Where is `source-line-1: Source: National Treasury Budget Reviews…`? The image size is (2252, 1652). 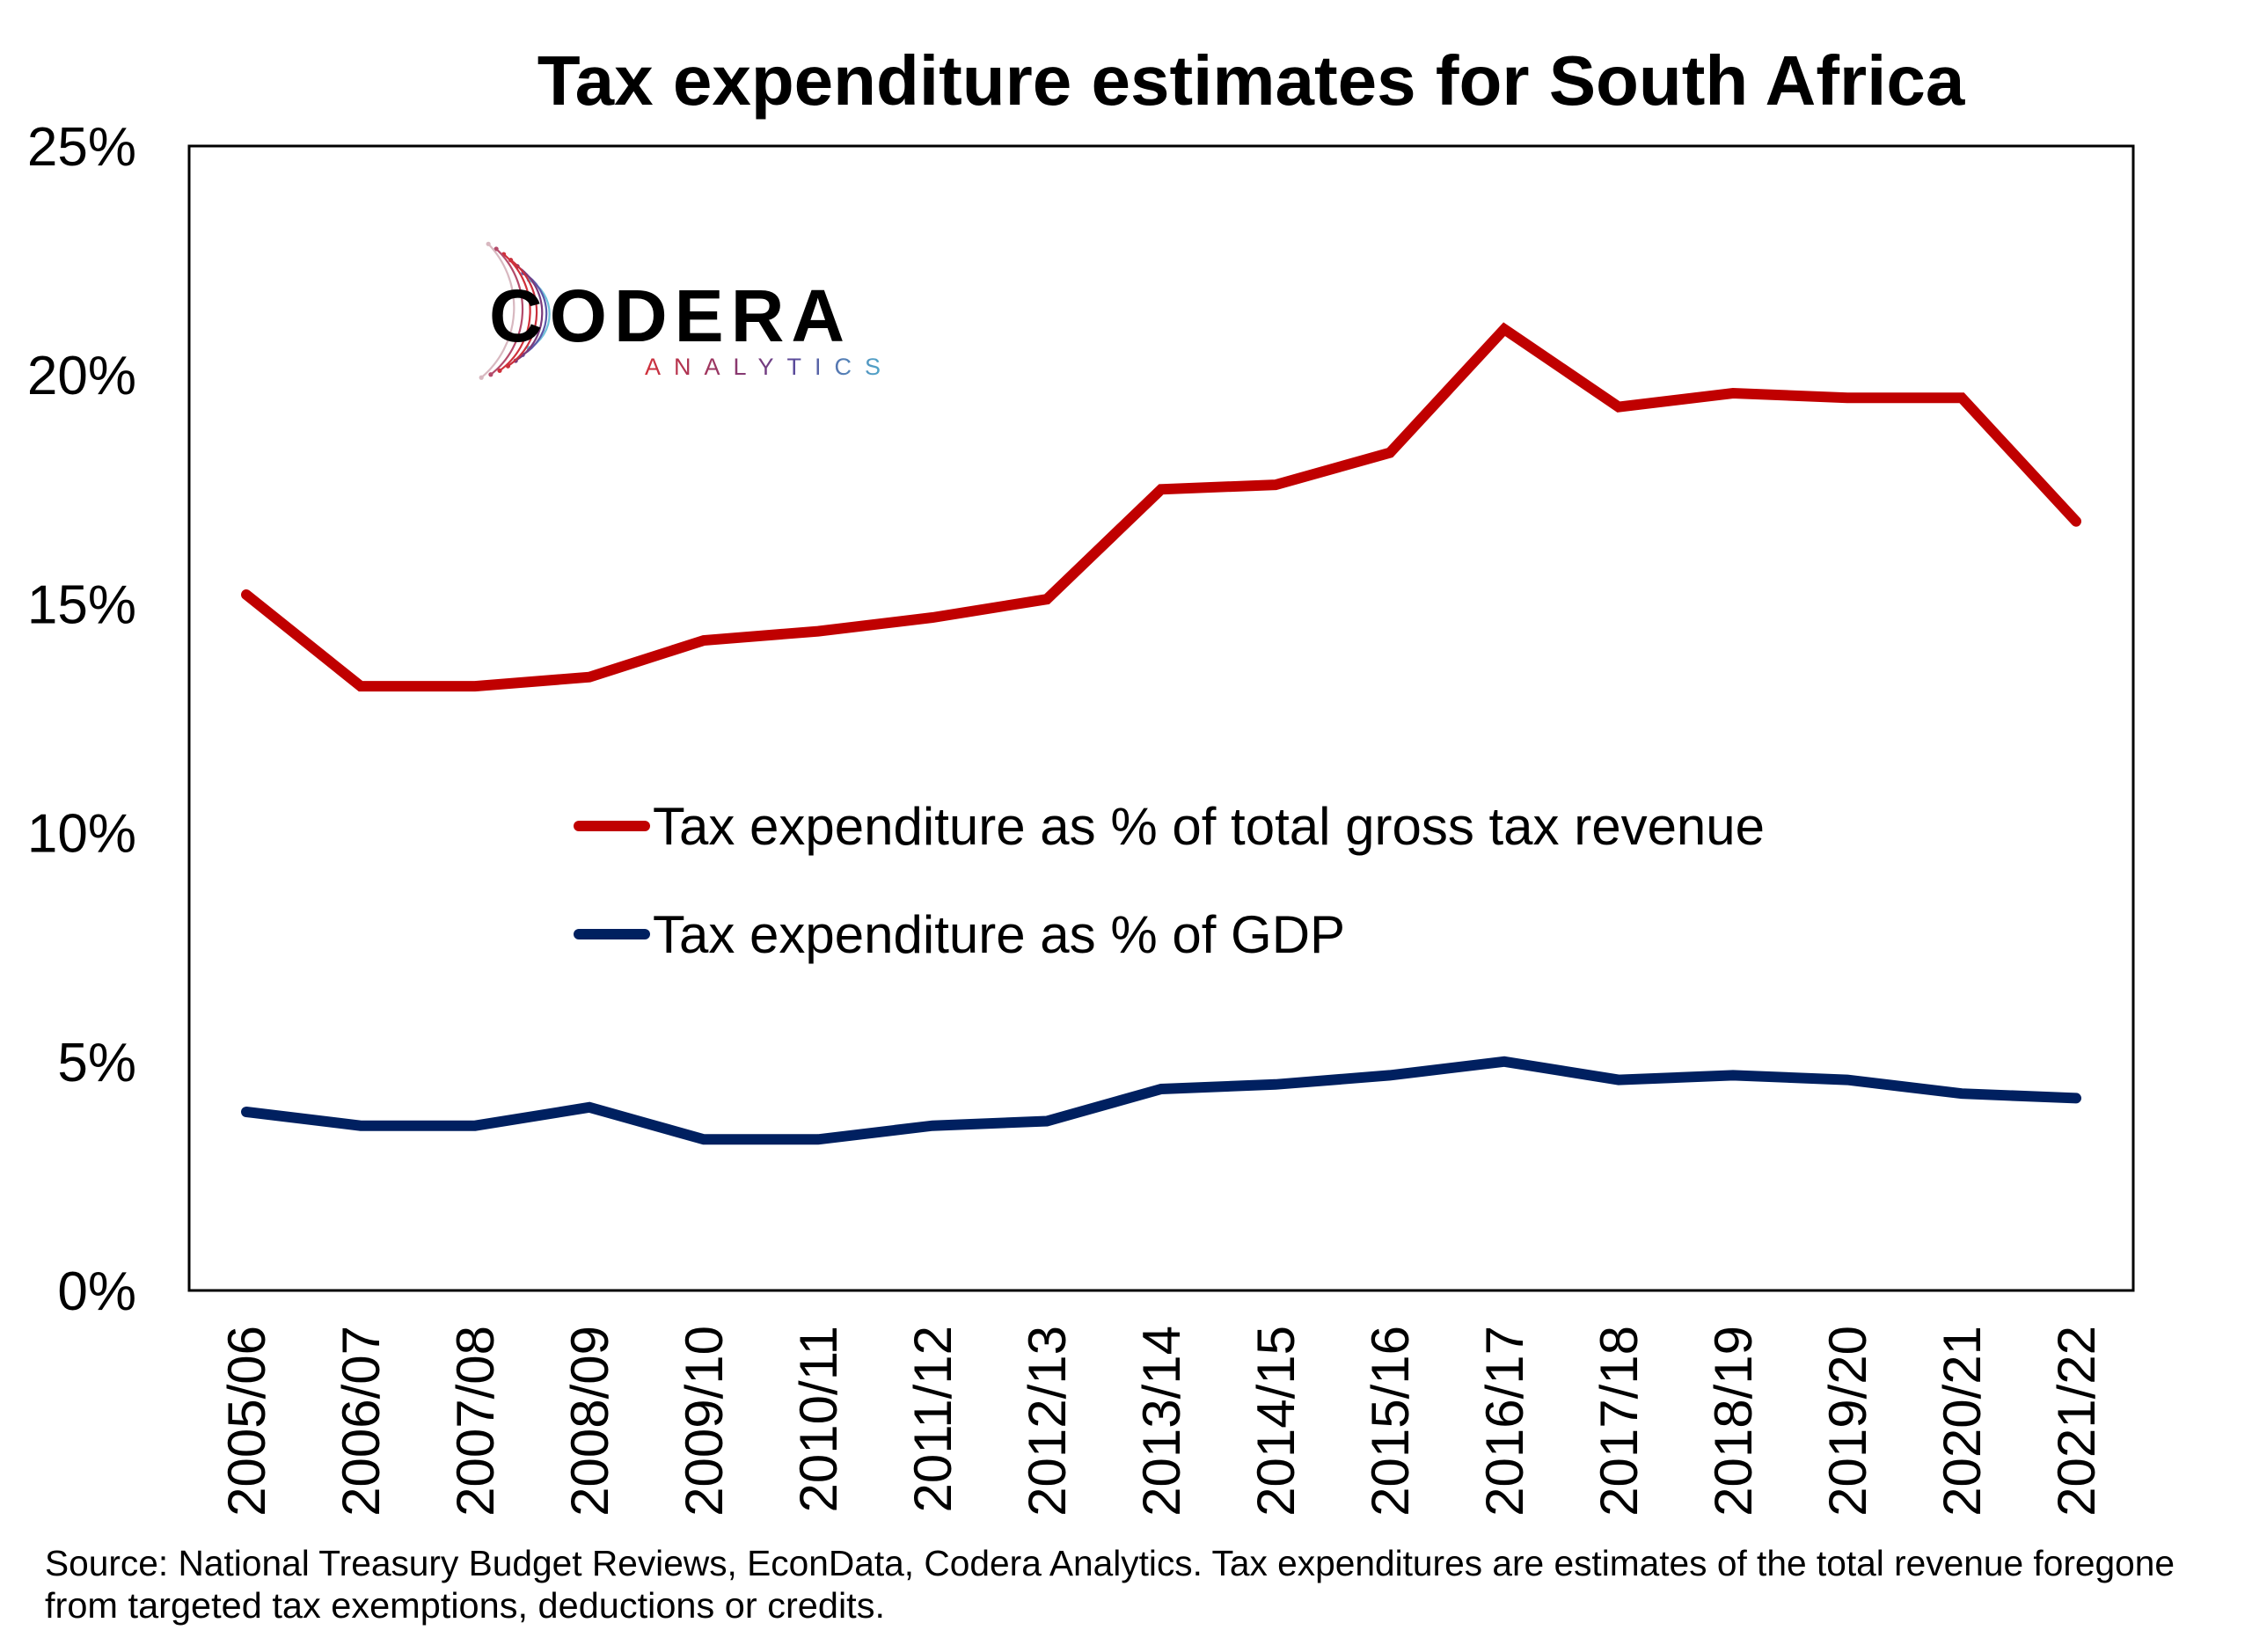 source-line-1: Source: National Treasury Budget Reviews… is located at coordinates (1110, 1563).